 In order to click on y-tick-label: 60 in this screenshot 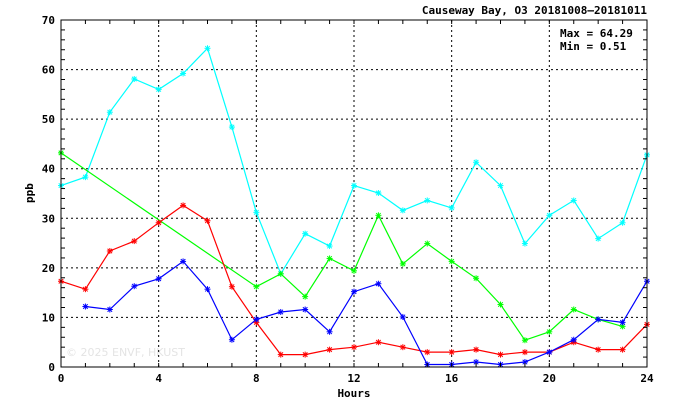, I will do `click(48, 70)`.